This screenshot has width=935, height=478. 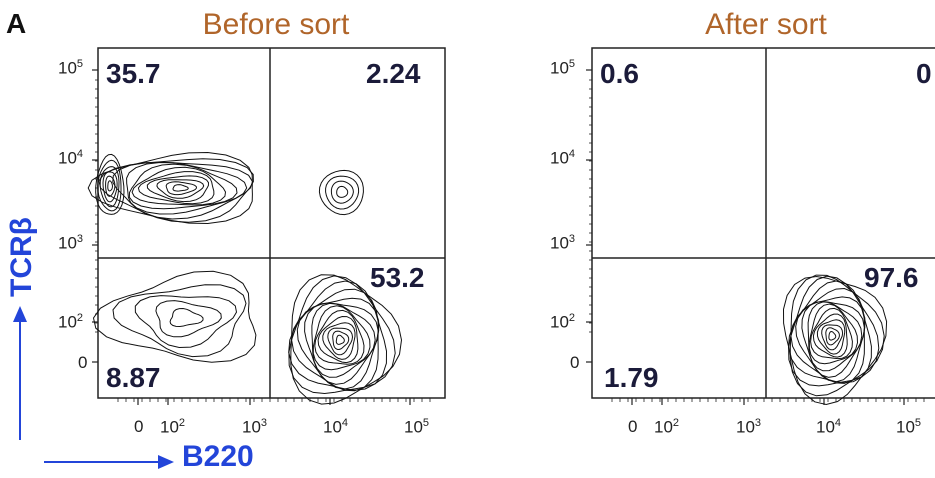 What do you see at coordinates (575, 362) in the screenshot?
I see `y-tick-0-after: 0` at bounding box center [575, 362].